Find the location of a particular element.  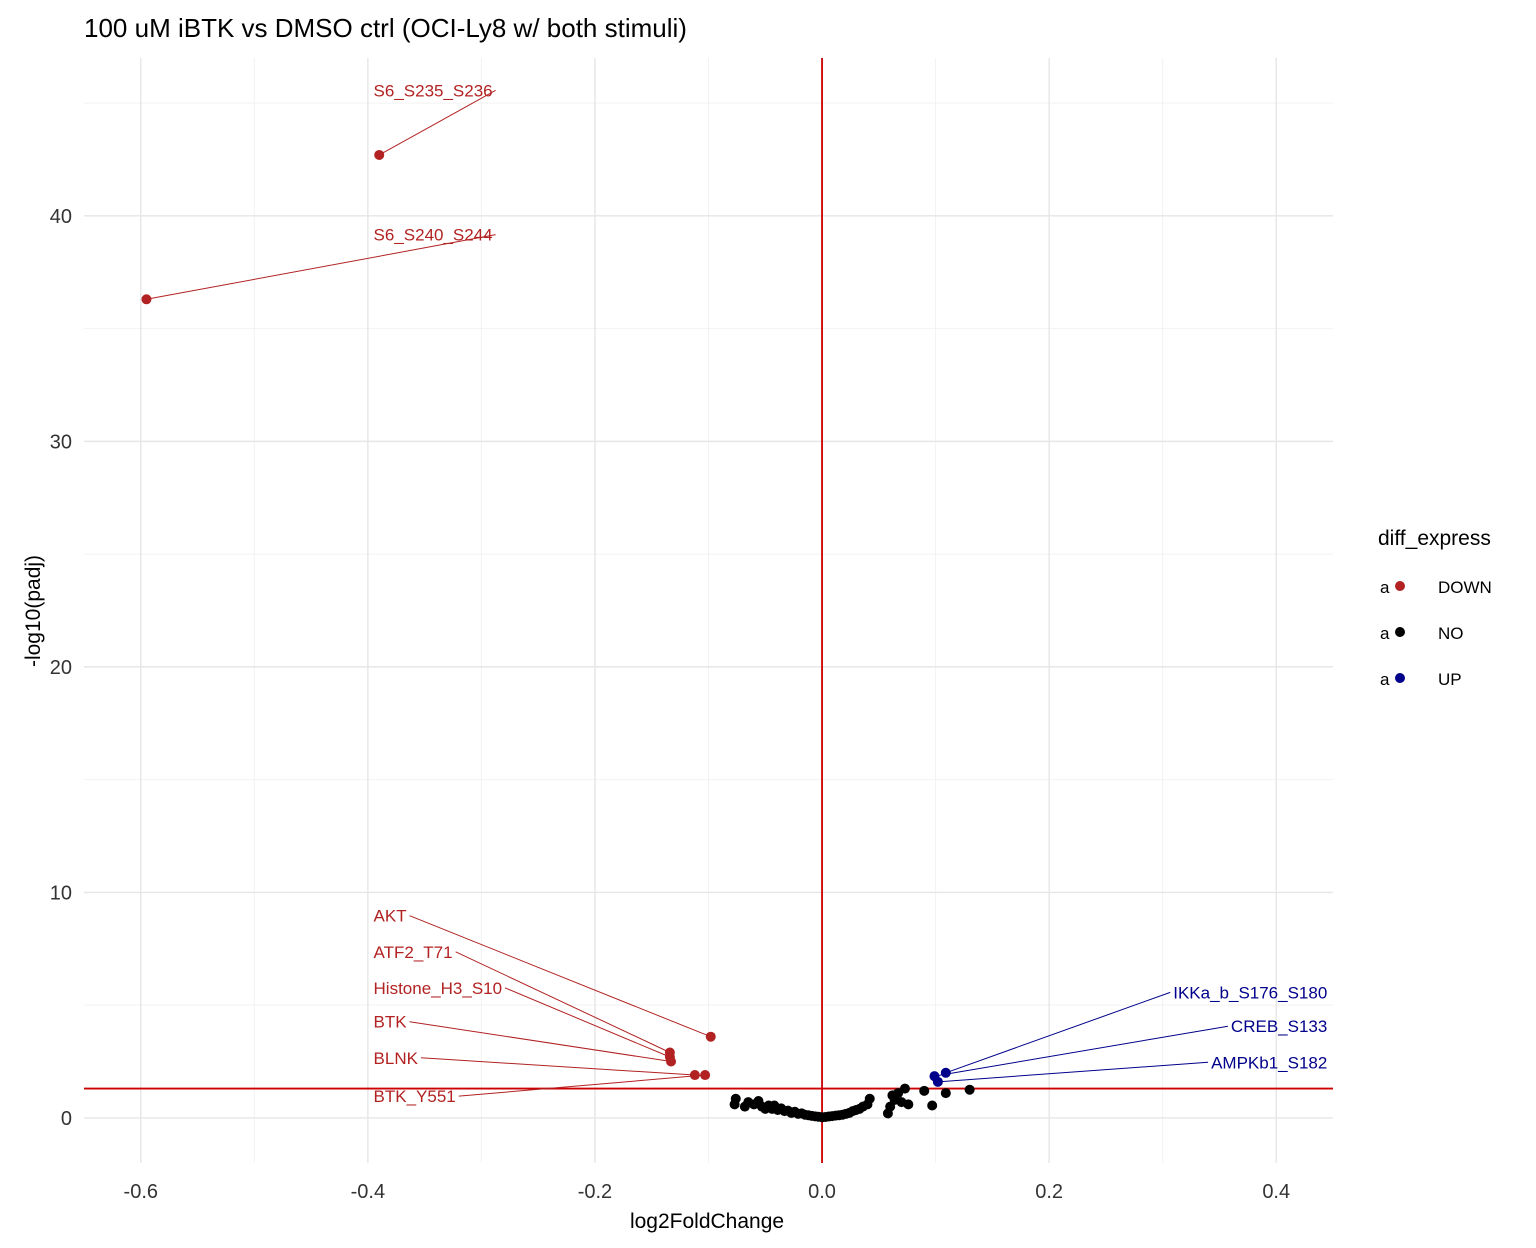

y-axis-ticks: 0 10 20 30 40 is located at coordinates (61, 668).